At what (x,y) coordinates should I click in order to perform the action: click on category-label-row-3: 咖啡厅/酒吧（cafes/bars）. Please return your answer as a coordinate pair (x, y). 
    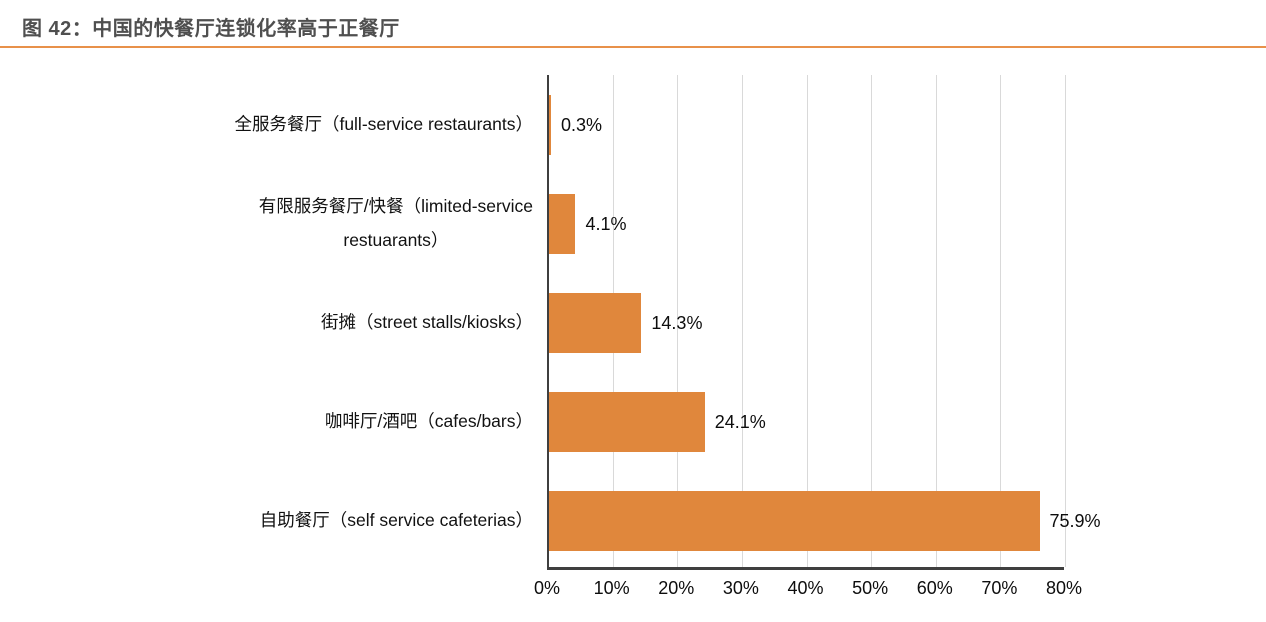
    Looking at the image, I should click on (273, 421).